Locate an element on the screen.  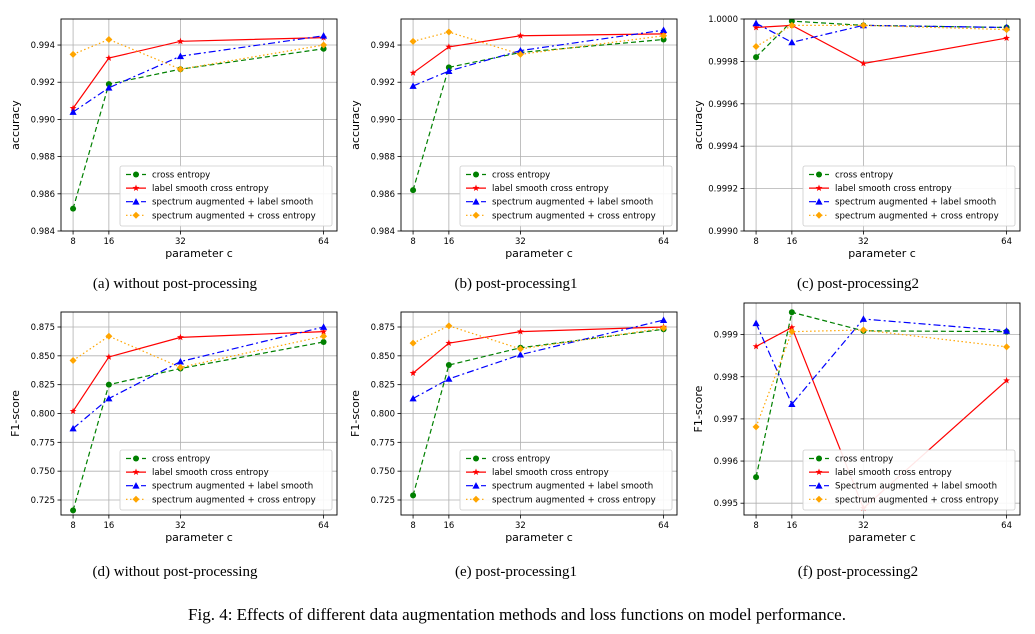
subfigure-caption: (b) post-processing1 is located at coordinates (516, 284).